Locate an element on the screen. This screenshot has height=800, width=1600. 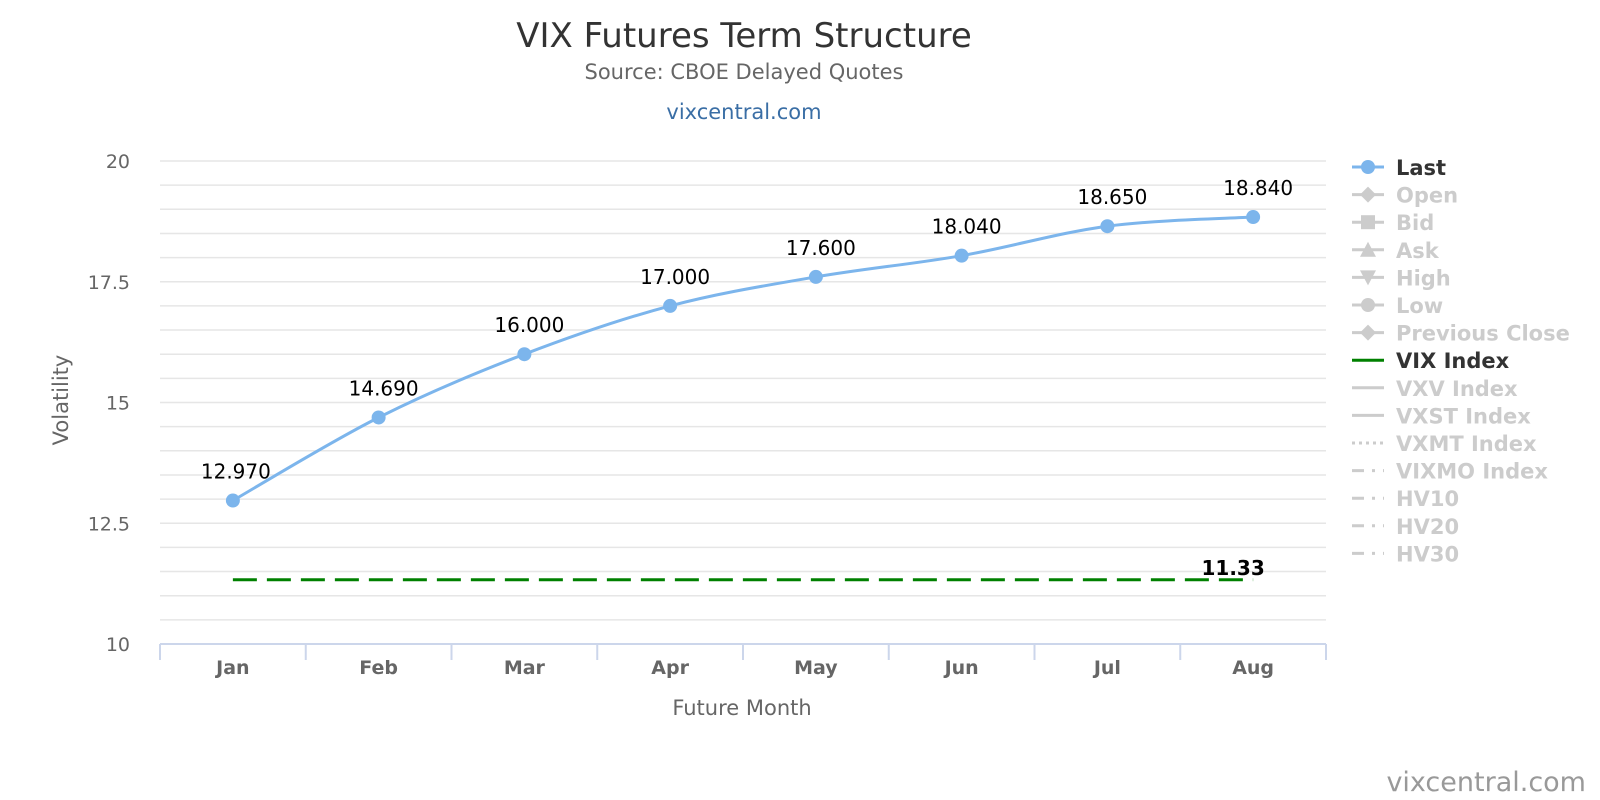
y-axis: 10 12.5 15 17.5 20 is located at coordinates (109, 403).